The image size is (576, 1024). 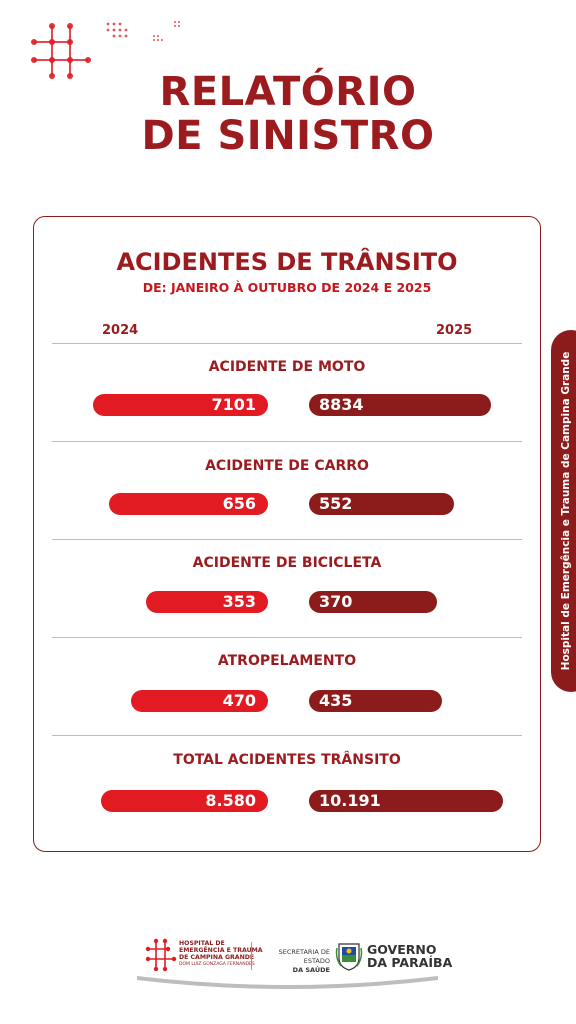 What do you see at coordinates (184, 801) in the screenshot?
I see `bar-2024-total: 8.580` at bounding box center [184, 801].